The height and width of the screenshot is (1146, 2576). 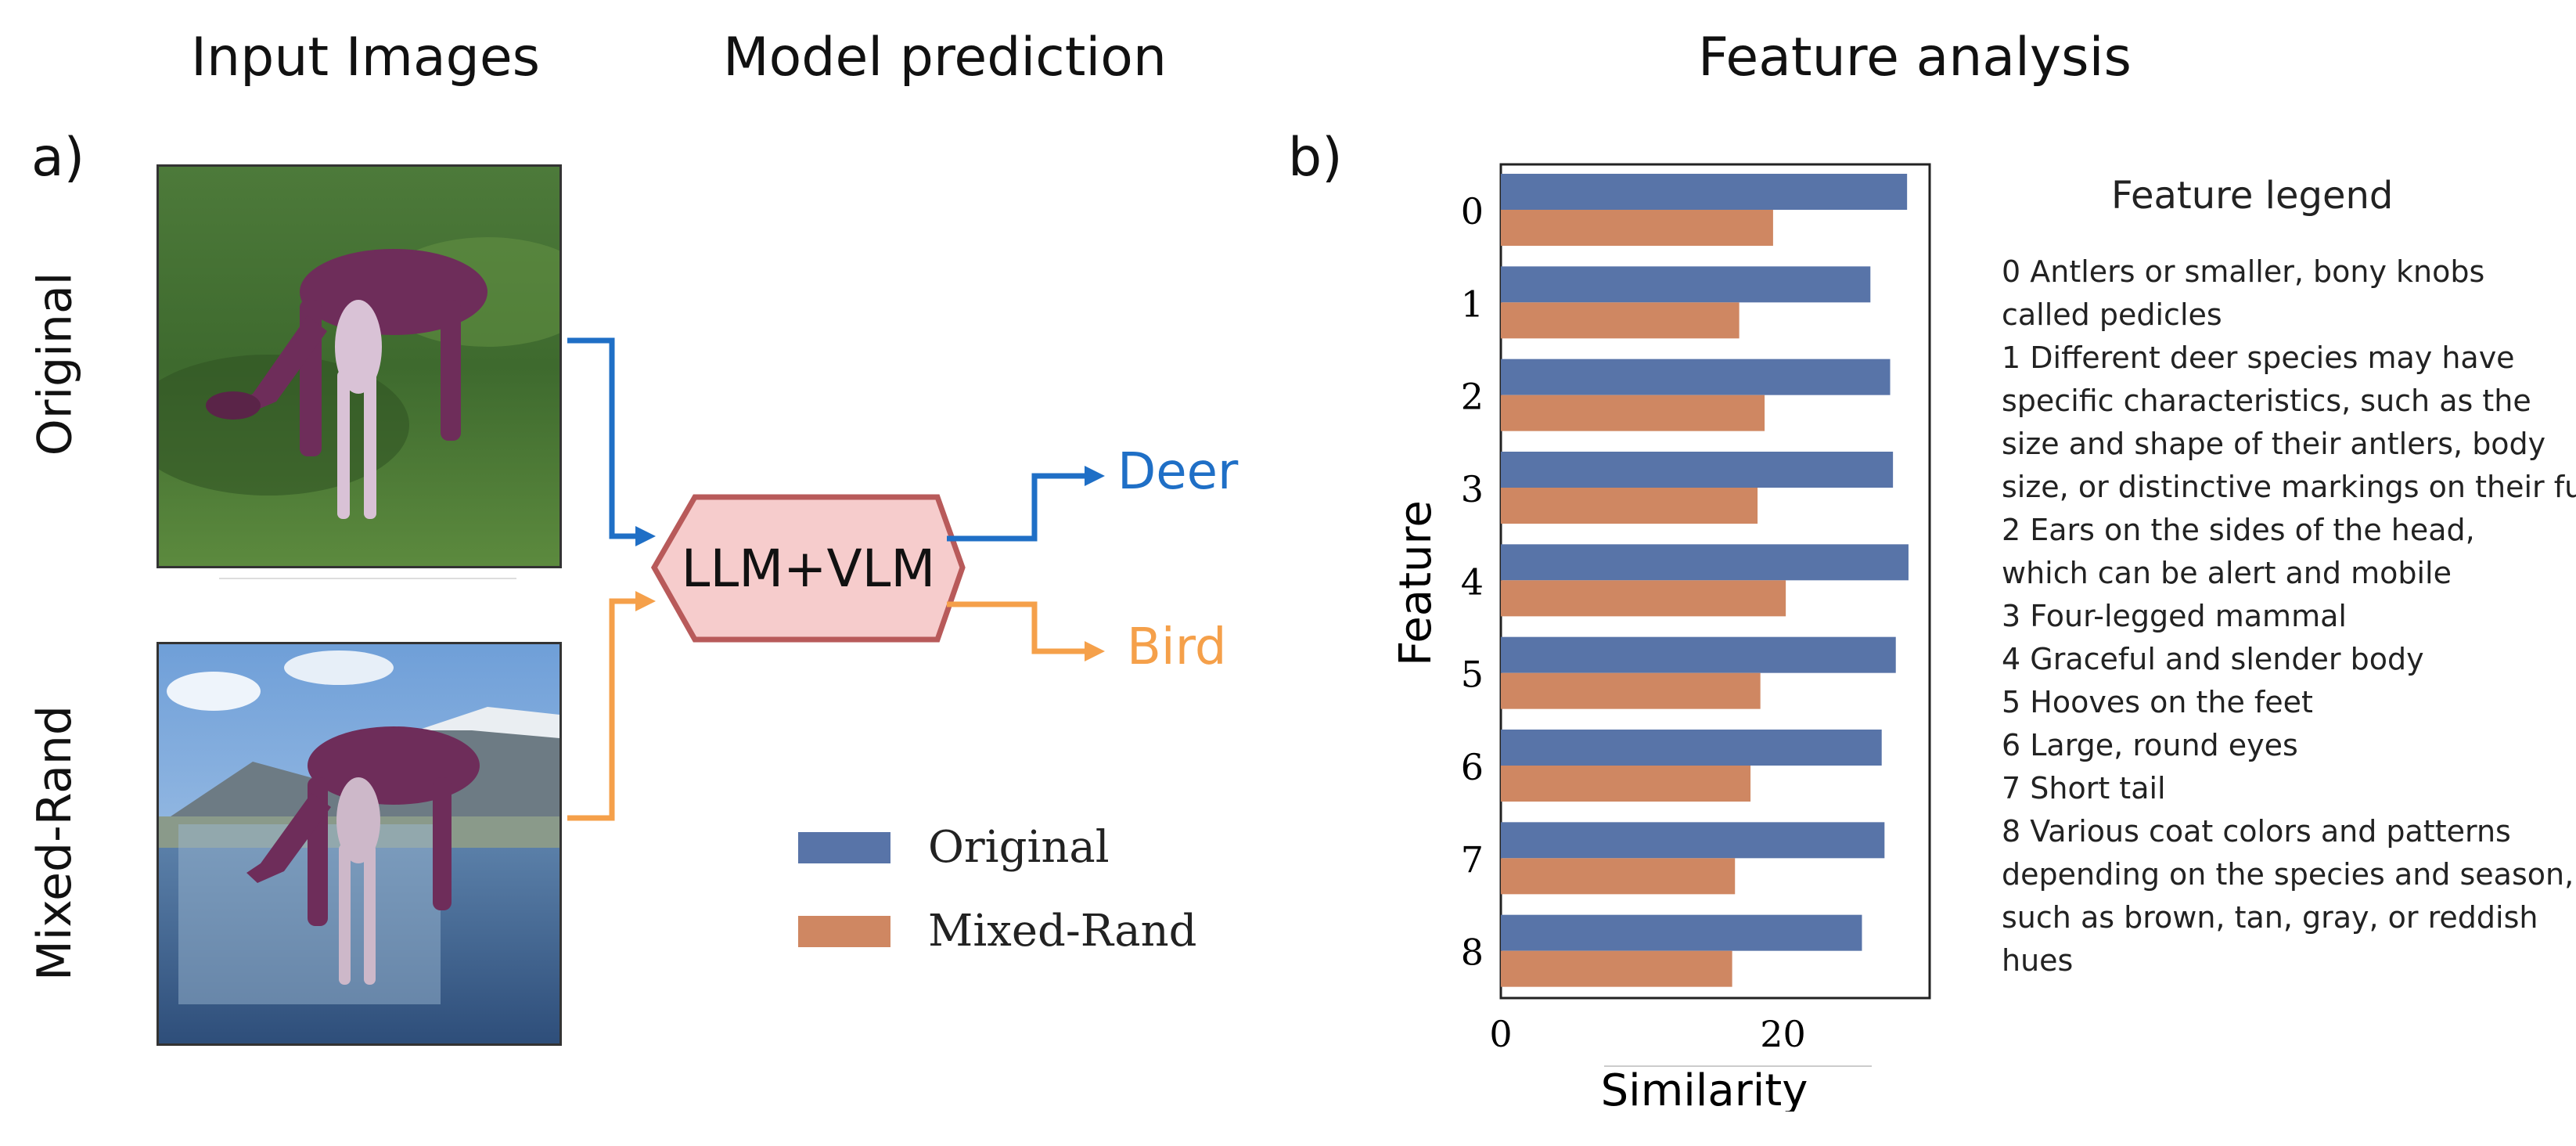 I want to click on feature-legend-line: called pedicles, so click(x=2112, y=315).